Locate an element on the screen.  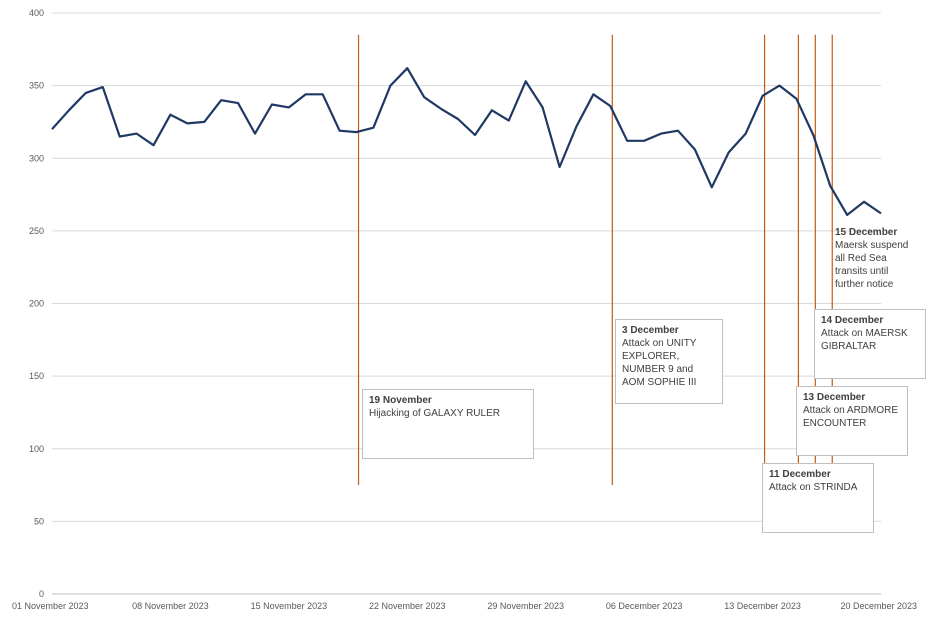
annotation-text: Attack on MAERSK GIBRALTAR is located at coordinates (864, 340).